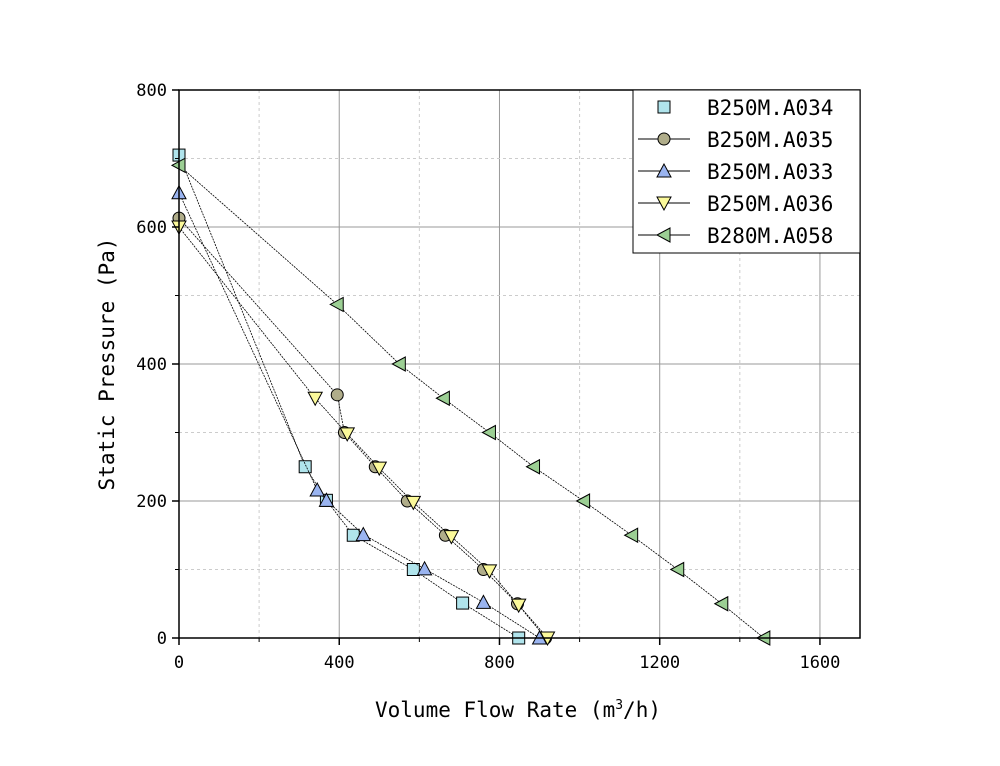 This screenshot has height=766, width=1000. What do you see at coordinates (770, 108) in the screenshot?
I see `legend-label: B250M.A034` at bounding box center [770, 108].